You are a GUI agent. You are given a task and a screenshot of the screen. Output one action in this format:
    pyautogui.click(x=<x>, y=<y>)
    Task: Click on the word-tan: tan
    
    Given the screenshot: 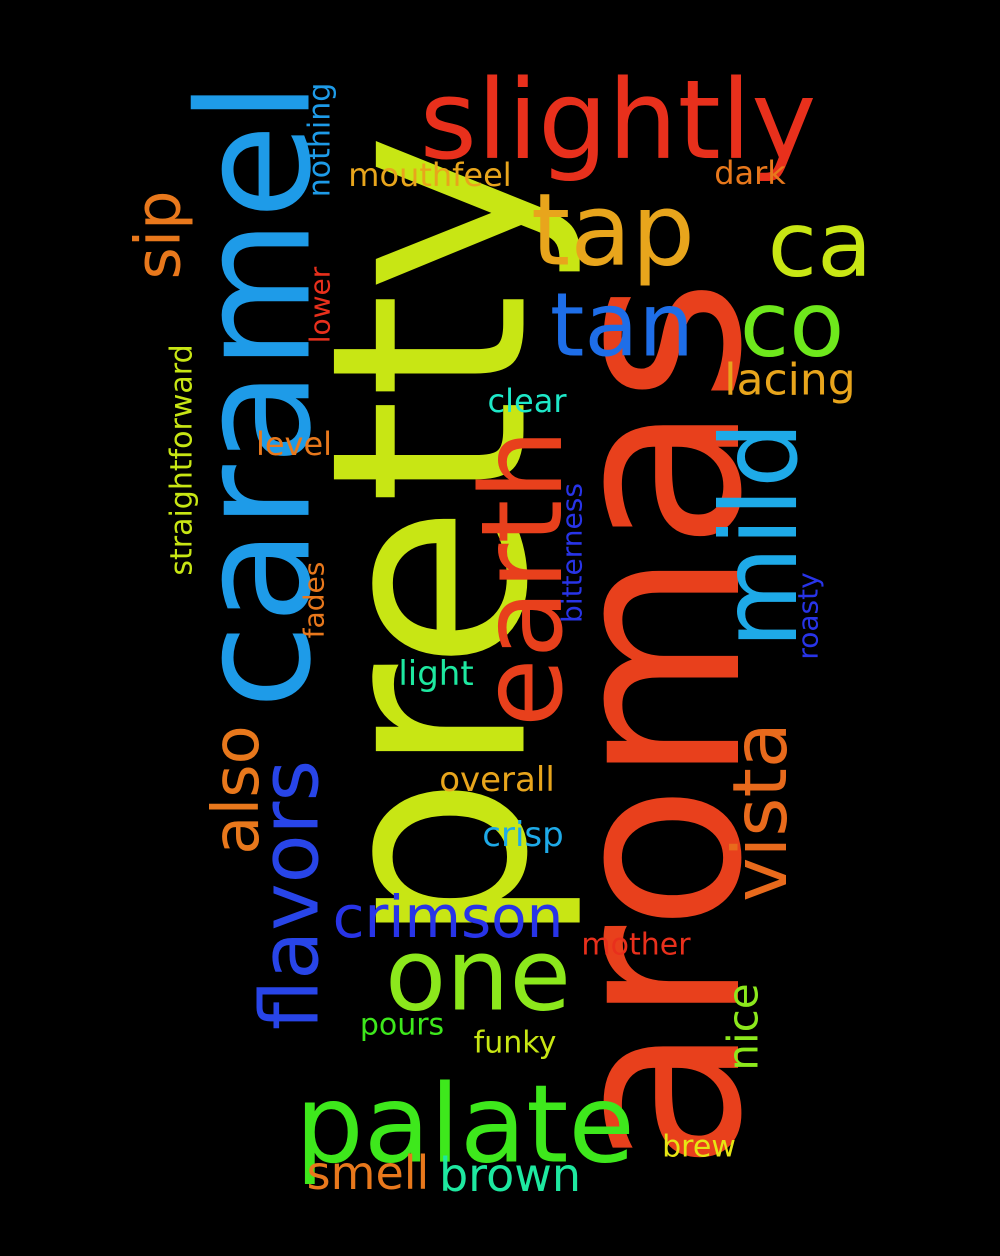 What is the action you would take?
    pyautogui.click(x=622, y=325)
    